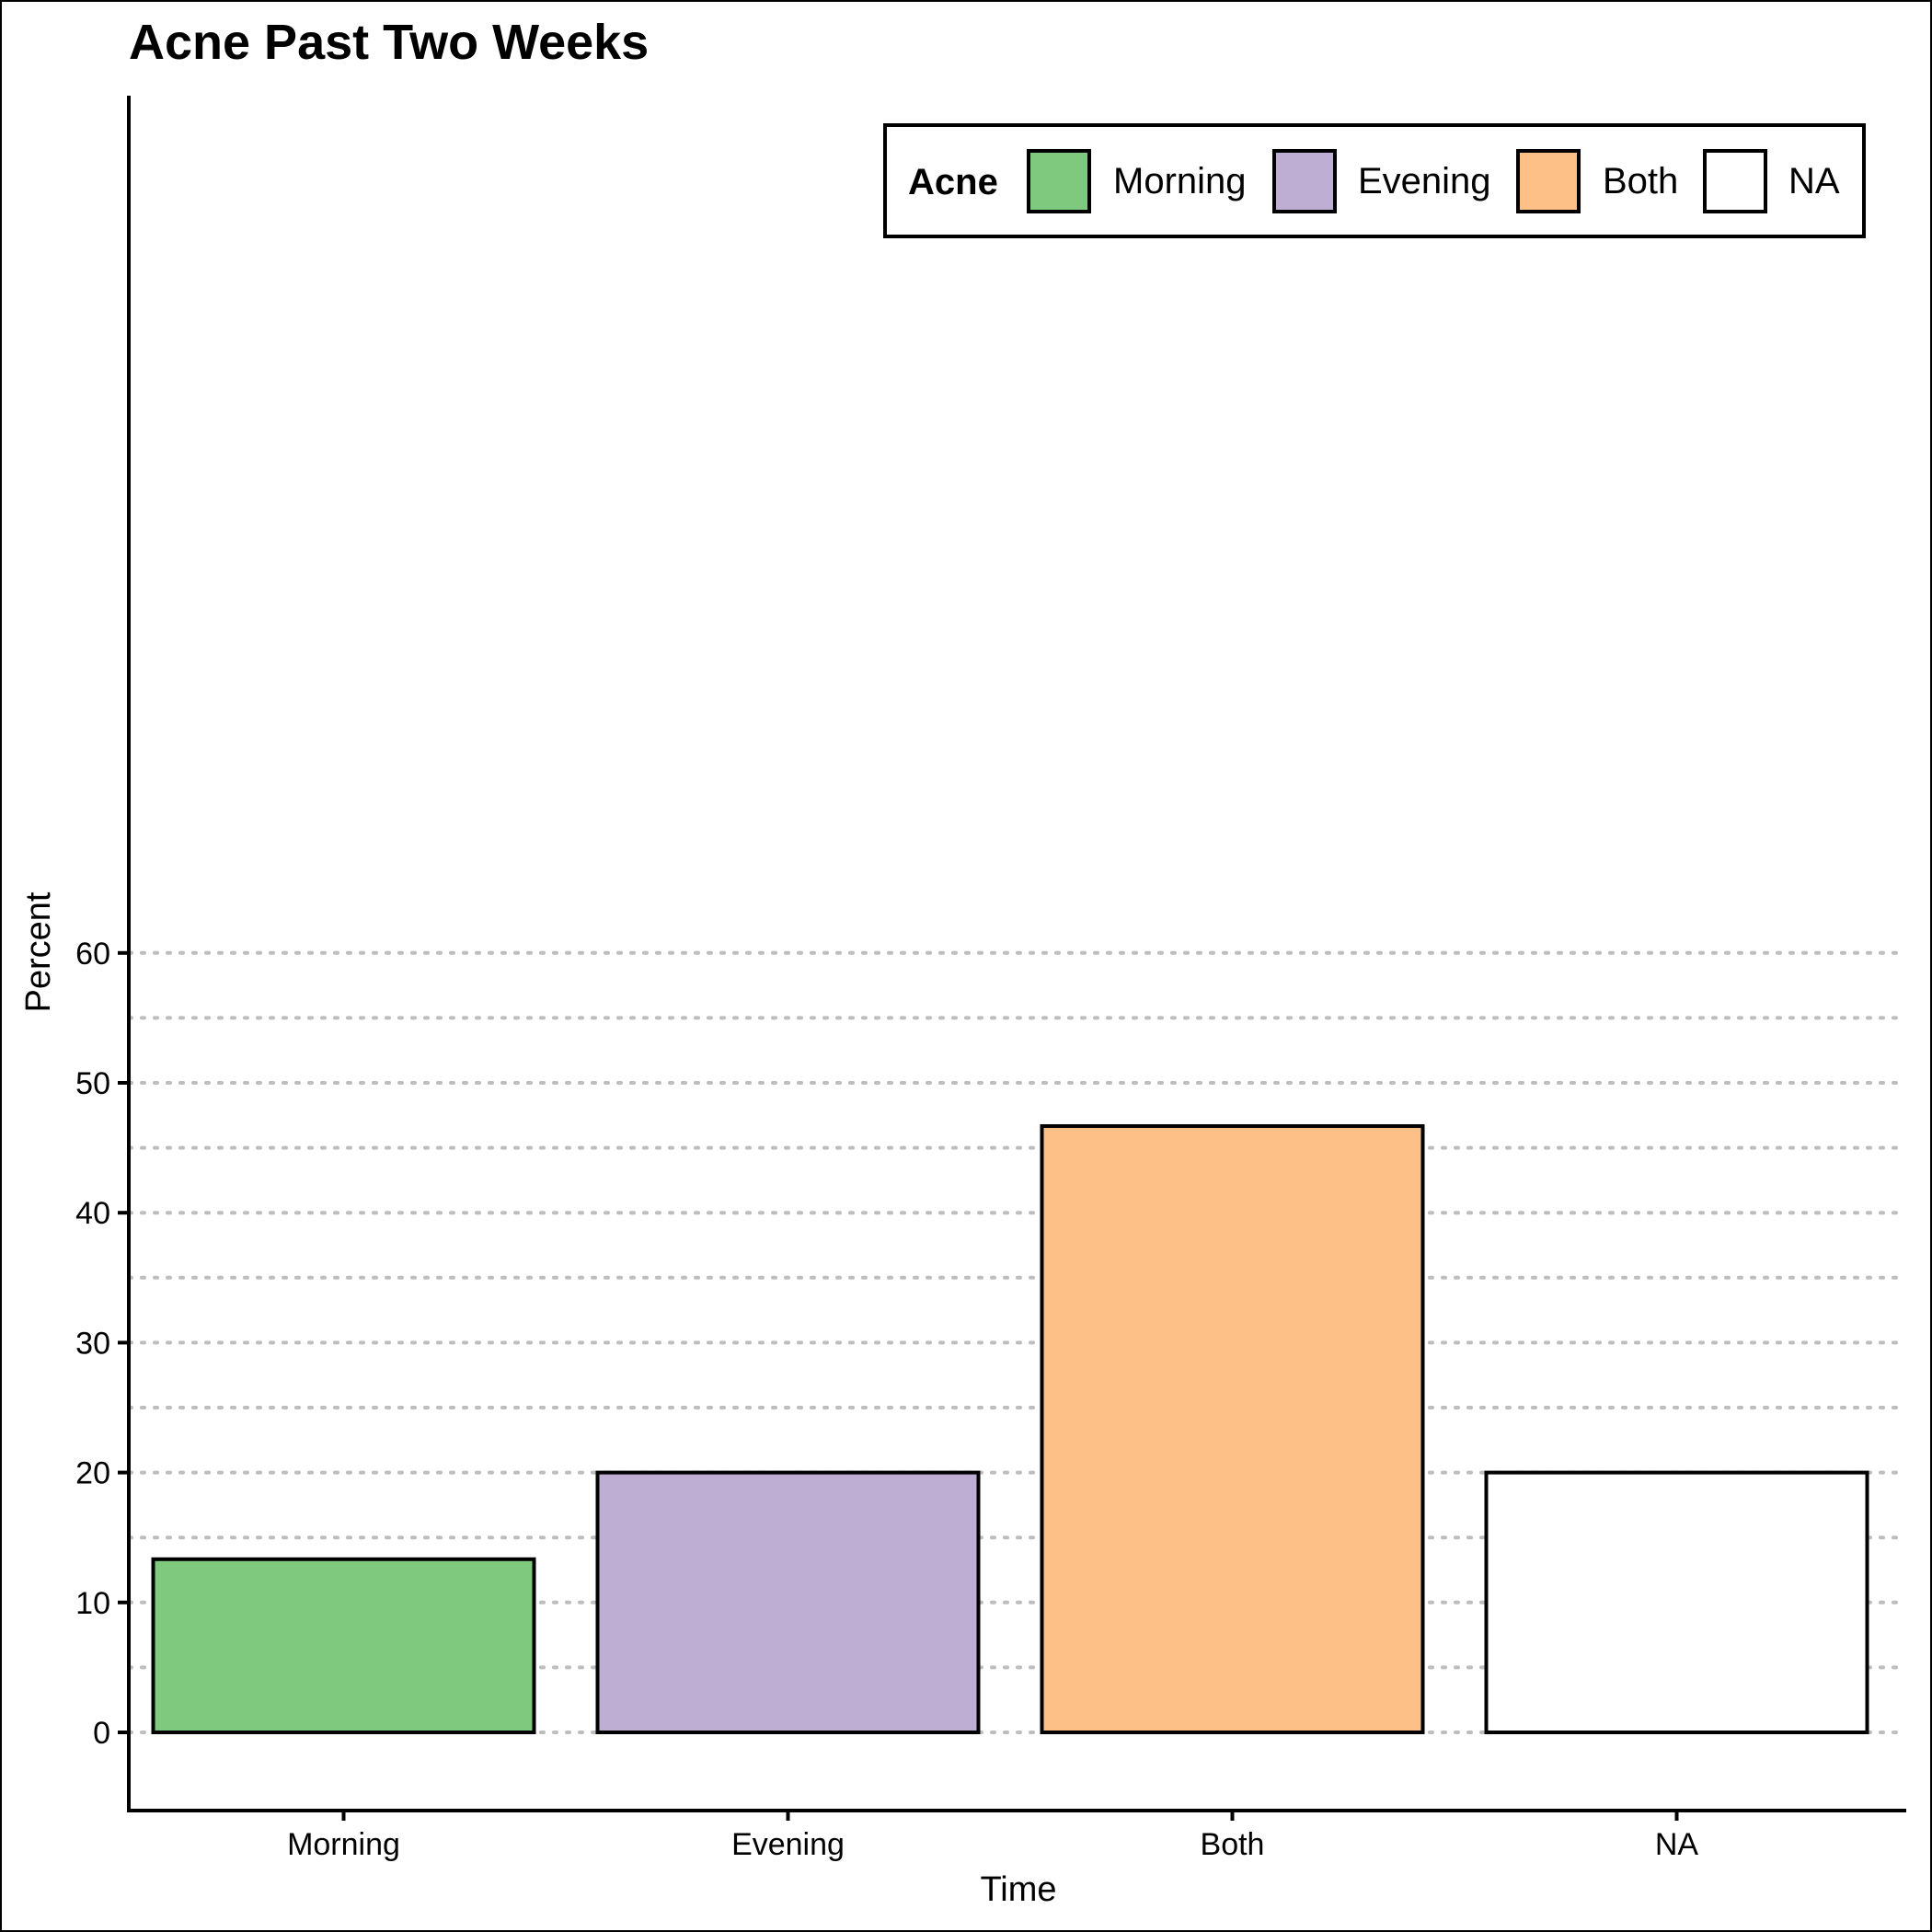 This screenshot has width=1932, height=1932. What do you see at coordinates (1548, 181) in the screenshot?
I see `legend-key-both` at bounding box center [1548, 181].